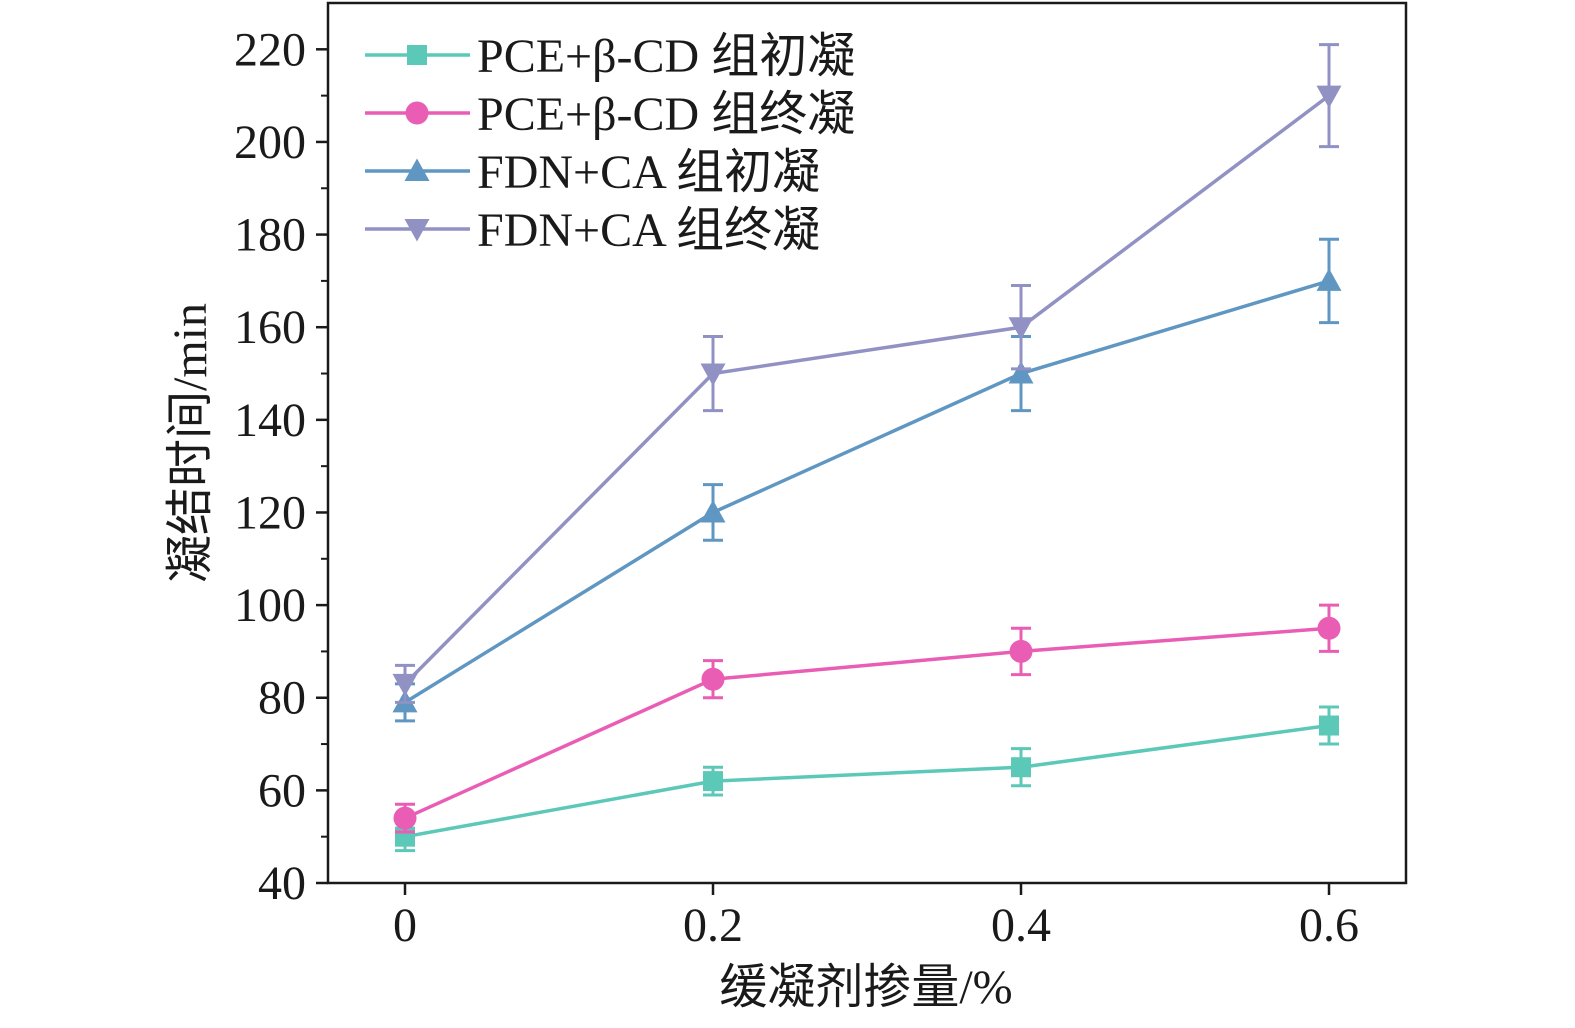  I want to click on legend-item: FDN+CA 组初凝, so click(592, 172).